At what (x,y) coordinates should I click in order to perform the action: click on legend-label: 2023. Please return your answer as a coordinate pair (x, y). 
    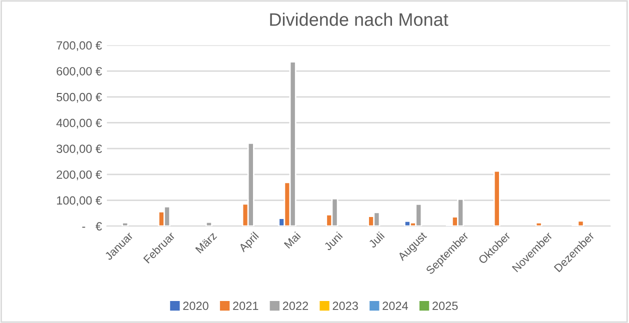
    Looking at the image, I should click on (345, 306).